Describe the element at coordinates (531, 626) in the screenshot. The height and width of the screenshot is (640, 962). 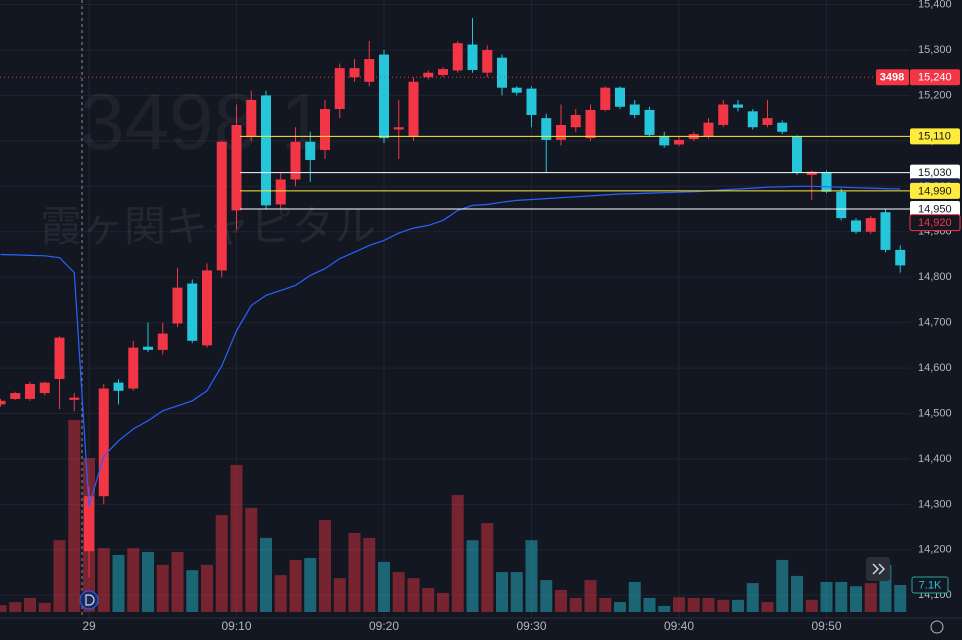
I see `x-tick-label: 09:30` at that location.